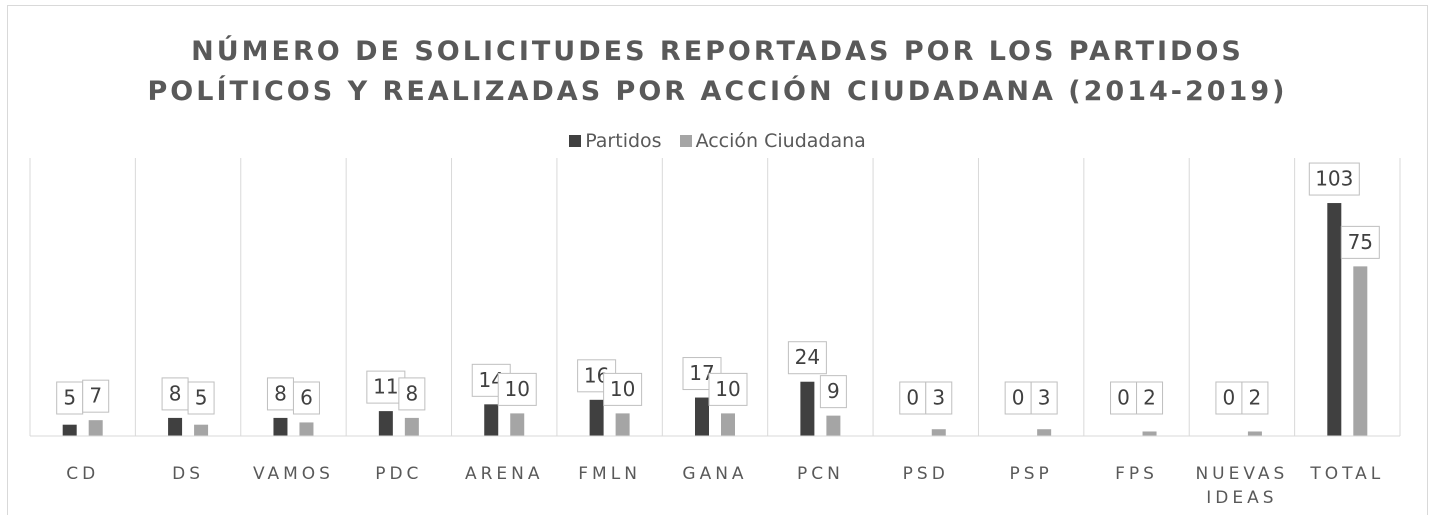  I want to click on x-tick-label: PCN, so click(820, 474).